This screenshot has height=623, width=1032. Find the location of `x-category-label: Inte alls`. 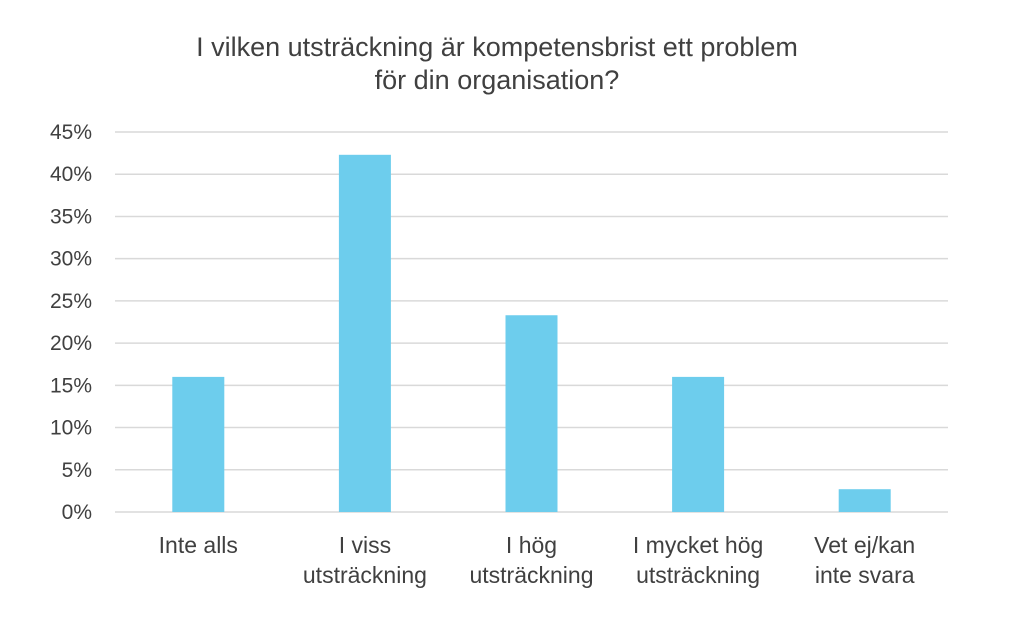

x-category-label: Inte alls is located at coordinates (198, 545).